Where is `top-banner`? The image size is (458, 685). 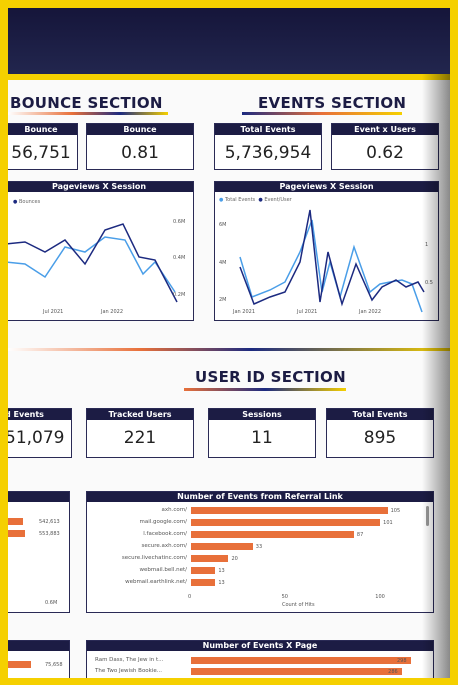
top-banner is located at coordinates (229, 41).